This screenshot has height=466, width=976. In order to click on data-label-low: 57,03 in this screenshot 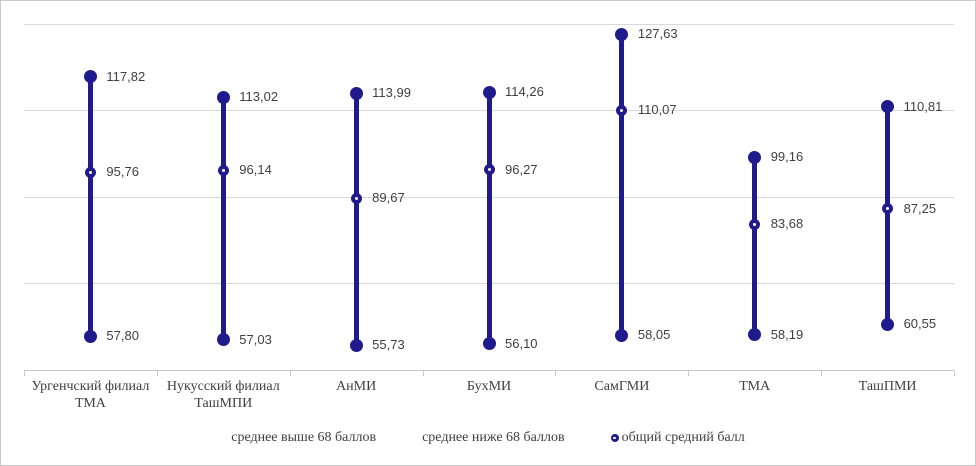, I will do `click(255, 339)`.